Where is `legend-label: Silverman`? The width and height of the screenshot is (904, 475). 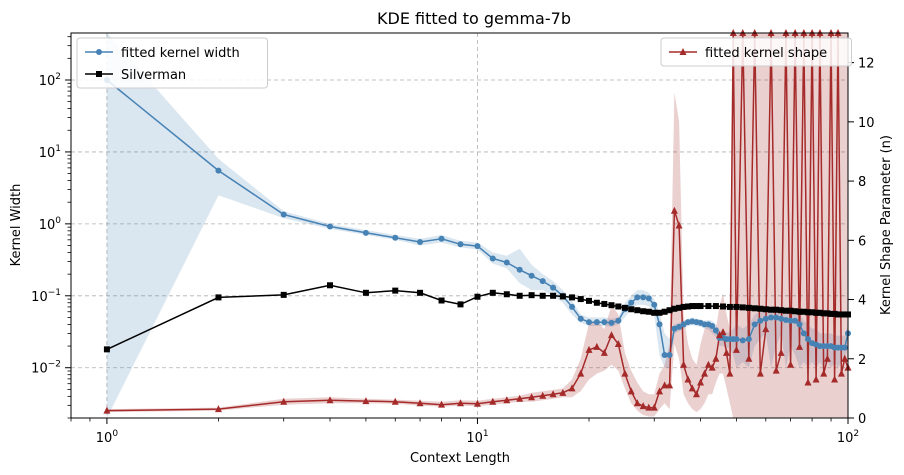 legend-label: Silverman is located at coordinates (153, 75).